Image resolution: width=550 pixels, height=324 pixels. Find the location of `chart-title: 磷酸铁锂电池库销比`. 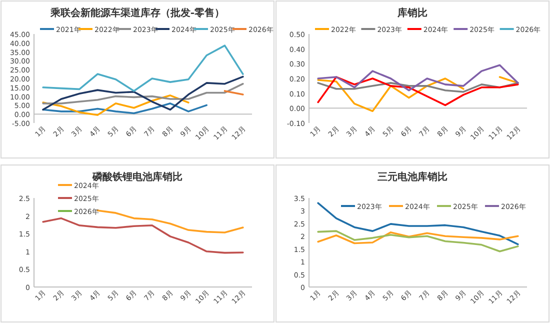

chart-title: 磷酸铁锂电池库销比 is located at coordinates (137, 177).